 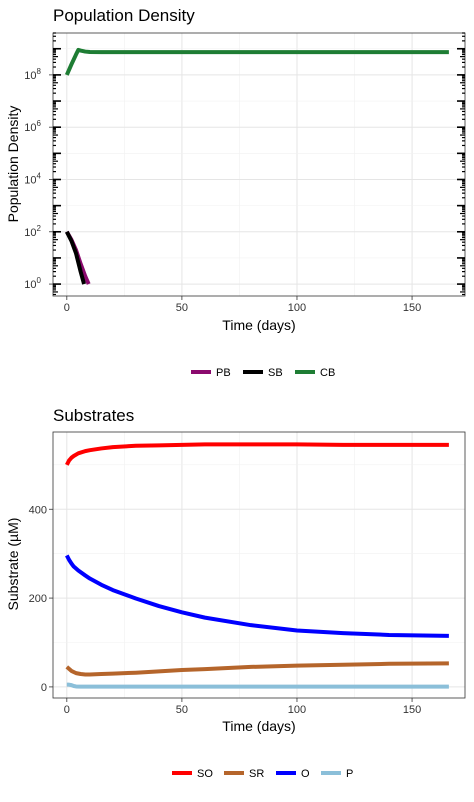 I want to click on series-line-sb, so click(x=75, y=257).